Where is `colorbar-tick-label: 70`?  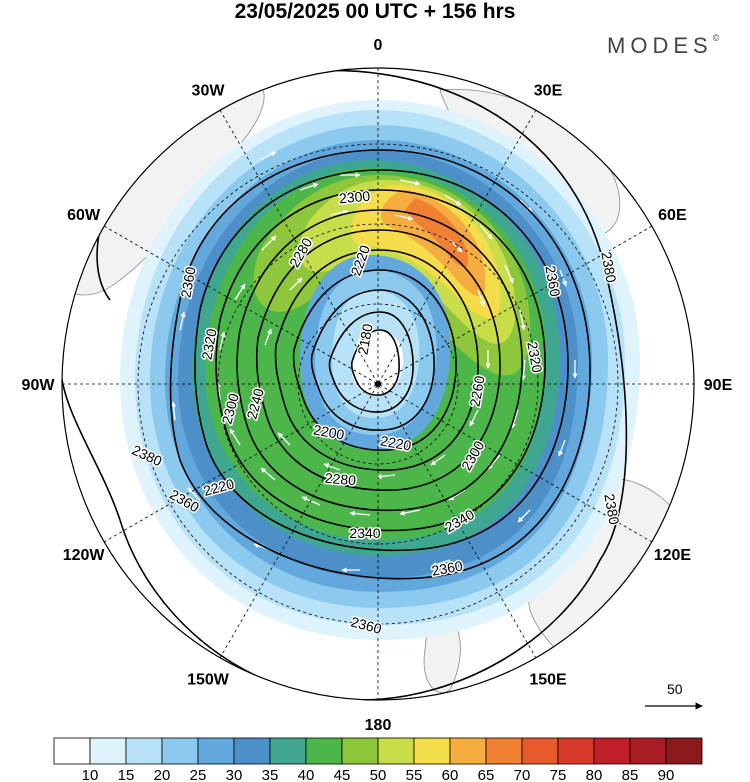
colorbar-tick-label: 70 is located at coordinates (522, 774).